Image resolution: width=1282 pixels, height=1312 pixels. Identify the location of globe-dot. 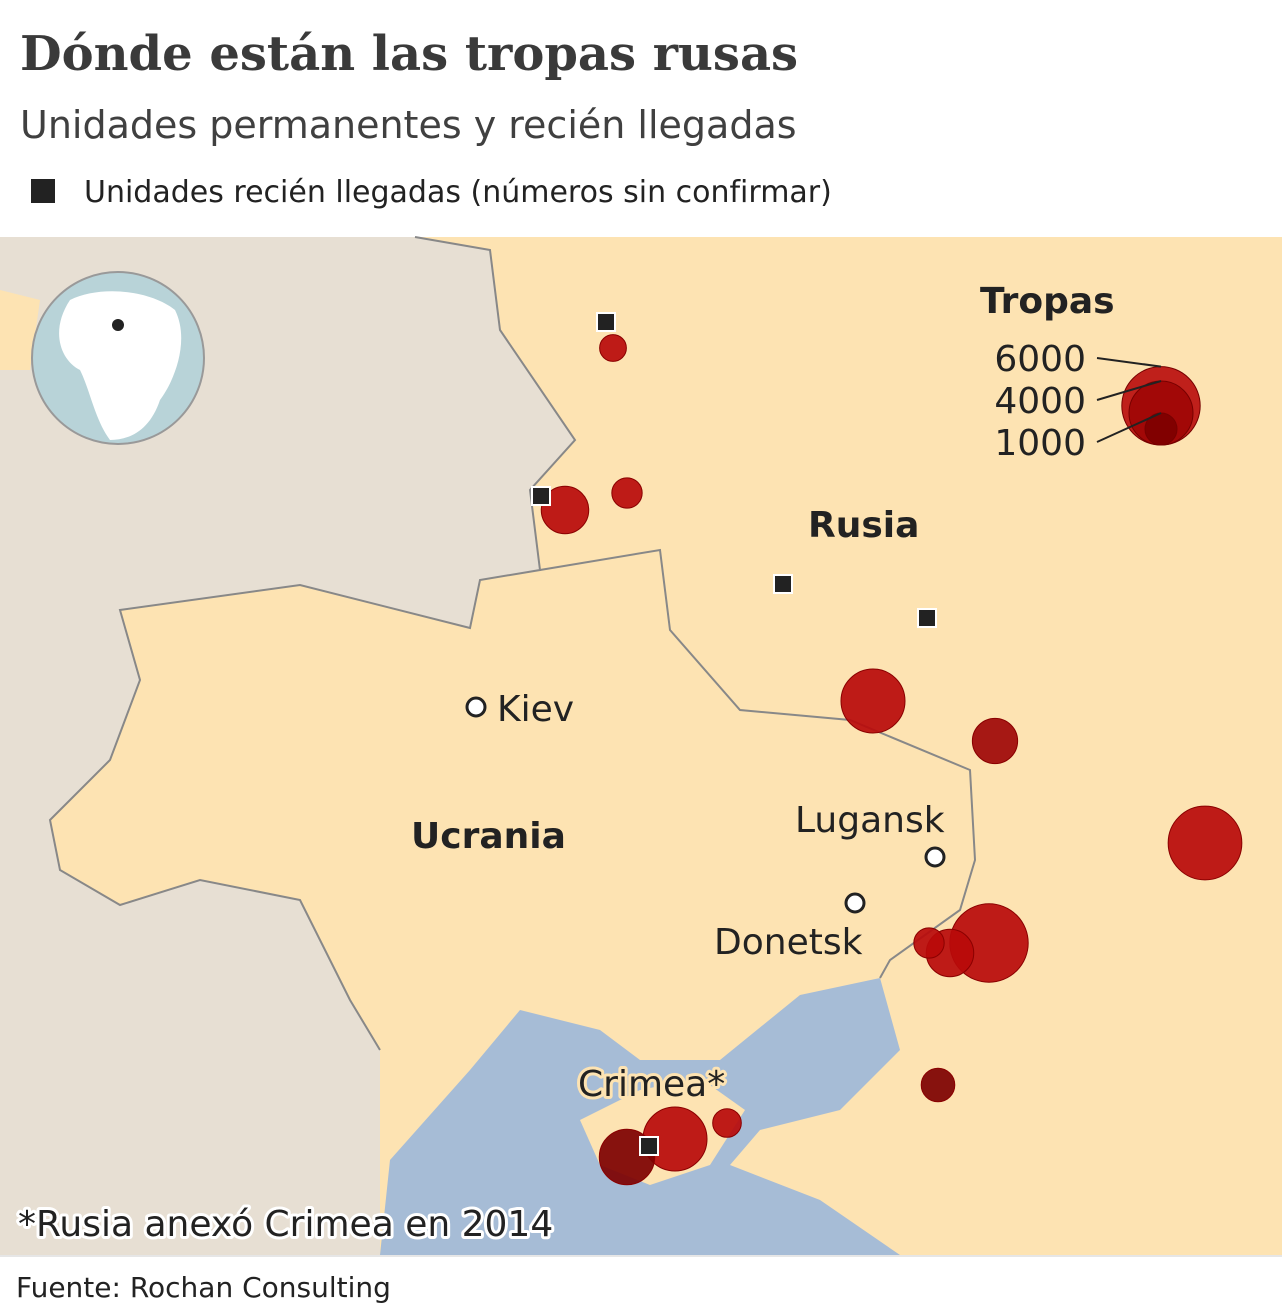
(118, 325).